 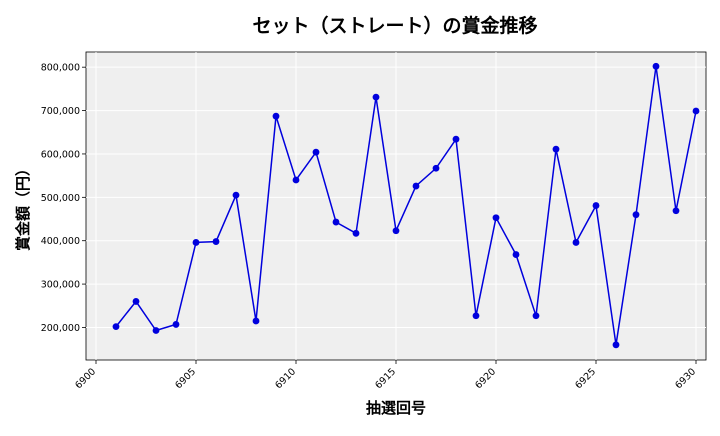 What do you see at coordinates (60, 241) in the screenshot?
I see `y-tick-label: 400,000` at bounding box center [60, 241].